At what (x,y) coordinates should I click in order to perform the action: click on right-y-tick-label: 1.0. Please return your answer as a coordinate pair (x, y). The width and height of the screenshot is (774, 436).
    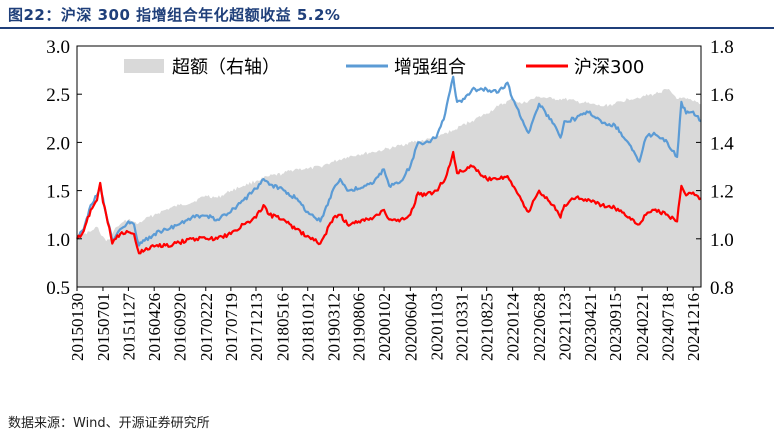
    Looking at the image, I should click on (722, 240).